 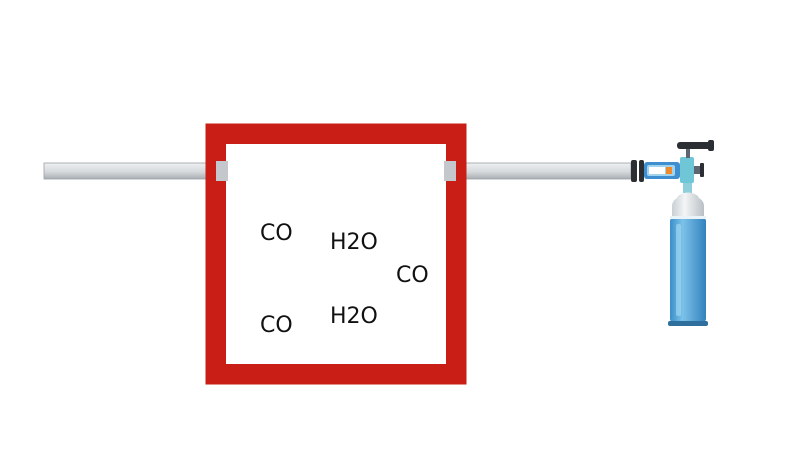 I want to click on pressure-gauge-icon, so click(x=669, y=170).